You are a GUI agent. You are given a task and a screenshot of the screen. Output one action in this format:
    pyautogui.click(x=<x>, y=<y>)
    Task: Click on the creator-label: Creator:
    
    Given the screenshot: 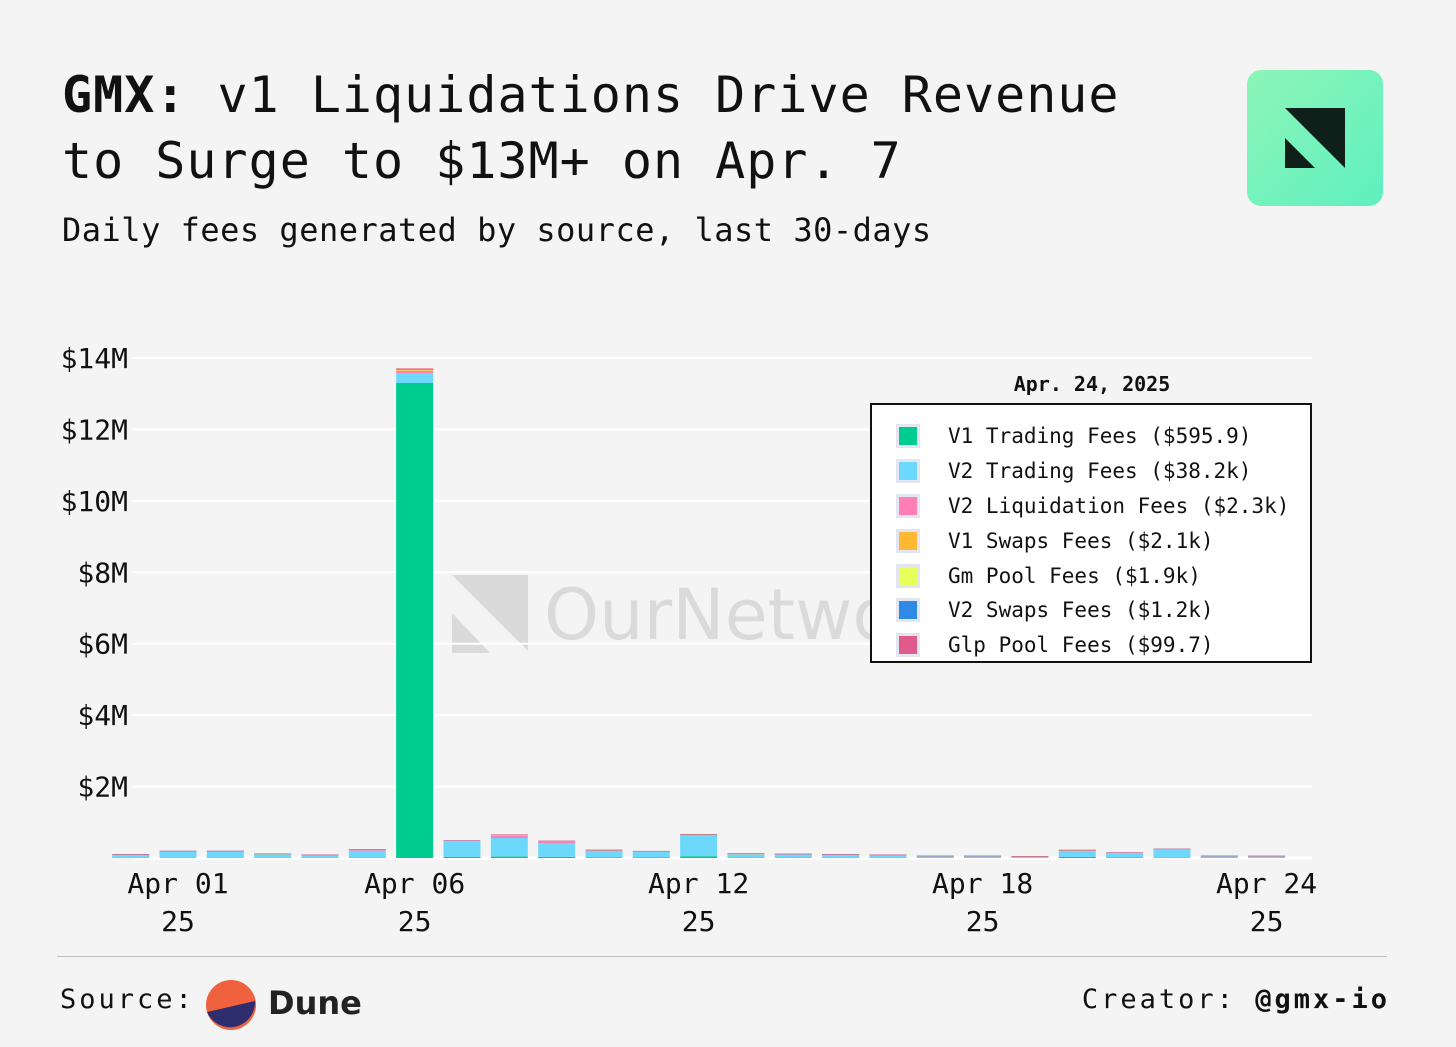 What is the action you would take?
    pyautogui.click(x=1158, y=999)
    